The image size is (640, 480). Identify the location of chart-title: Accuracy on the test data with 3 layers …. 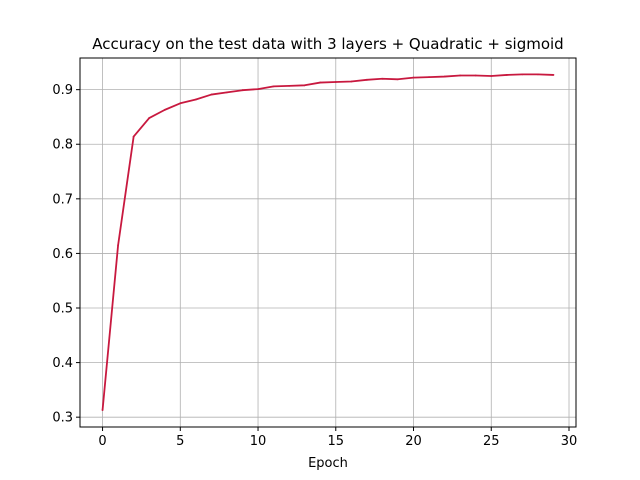
(327, 44).